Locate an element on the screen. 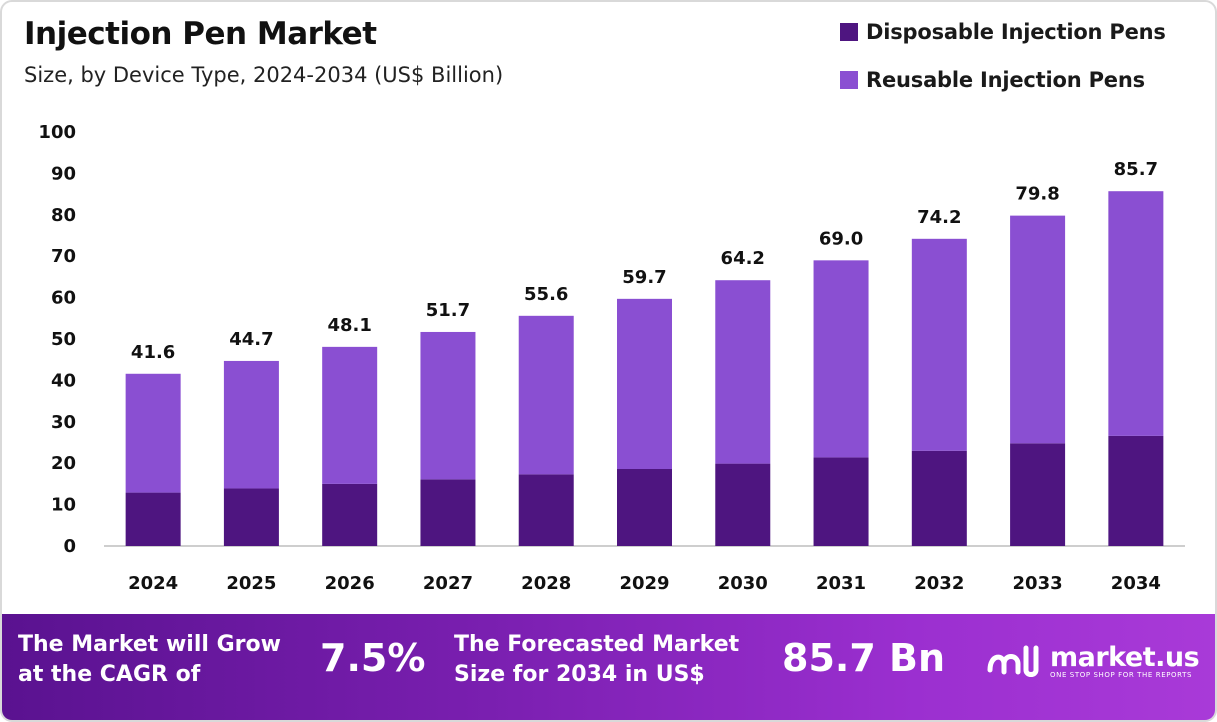  x-tick-label: 2033 is located at coordinates (1038, 583).